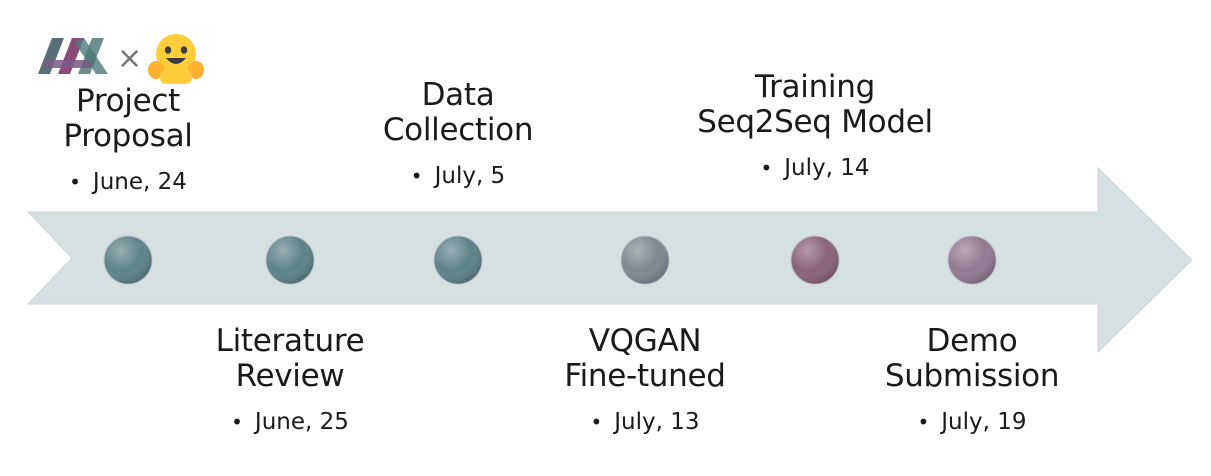 This screenshot has width=1211, height=476. What do you see at coordinates (290, 358) in the screenshot?
I see `milestone-title: Literature Review` at bounding box center [290, 358].